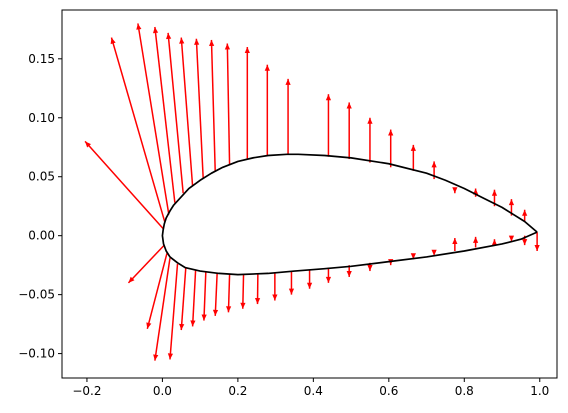 This screenshot has height=413, width=568. What do you see at coordinates (237, 391) in the screenshot?
I see `x-tick-label: 0.2` at bounding box center [237, 391].